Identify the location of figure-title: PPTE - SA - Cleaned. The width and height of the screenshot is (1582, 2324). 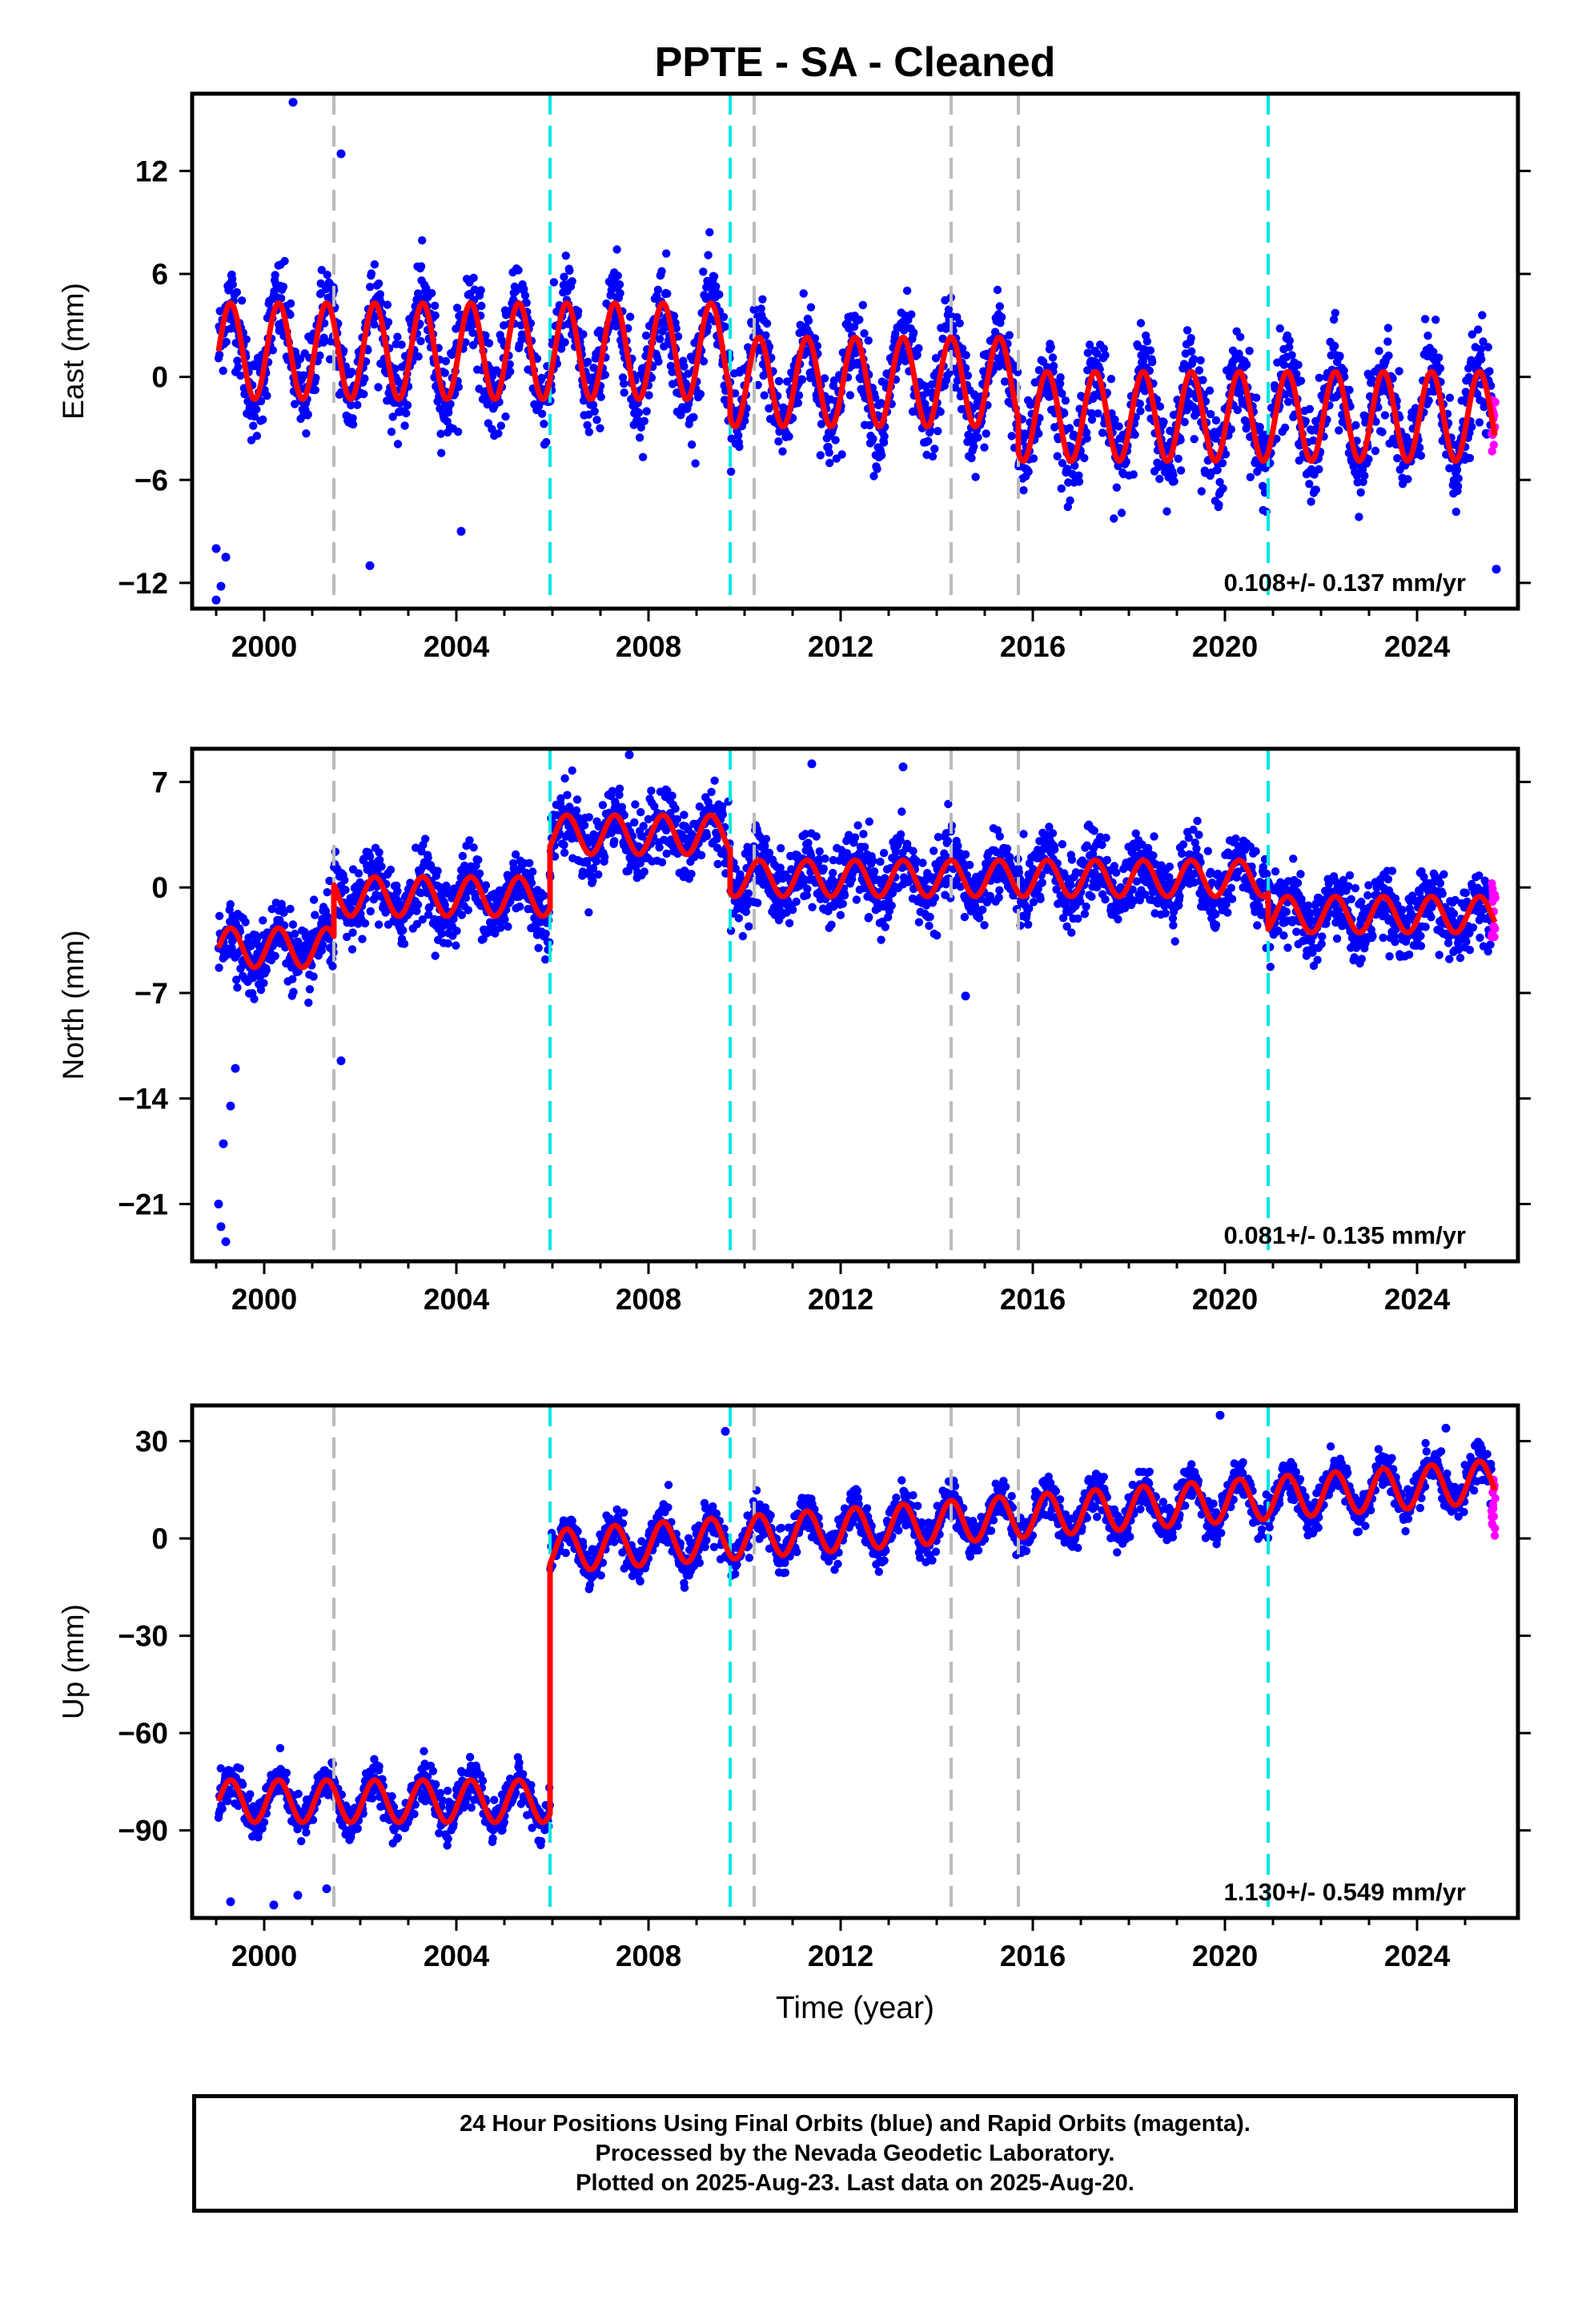
(855, 62).